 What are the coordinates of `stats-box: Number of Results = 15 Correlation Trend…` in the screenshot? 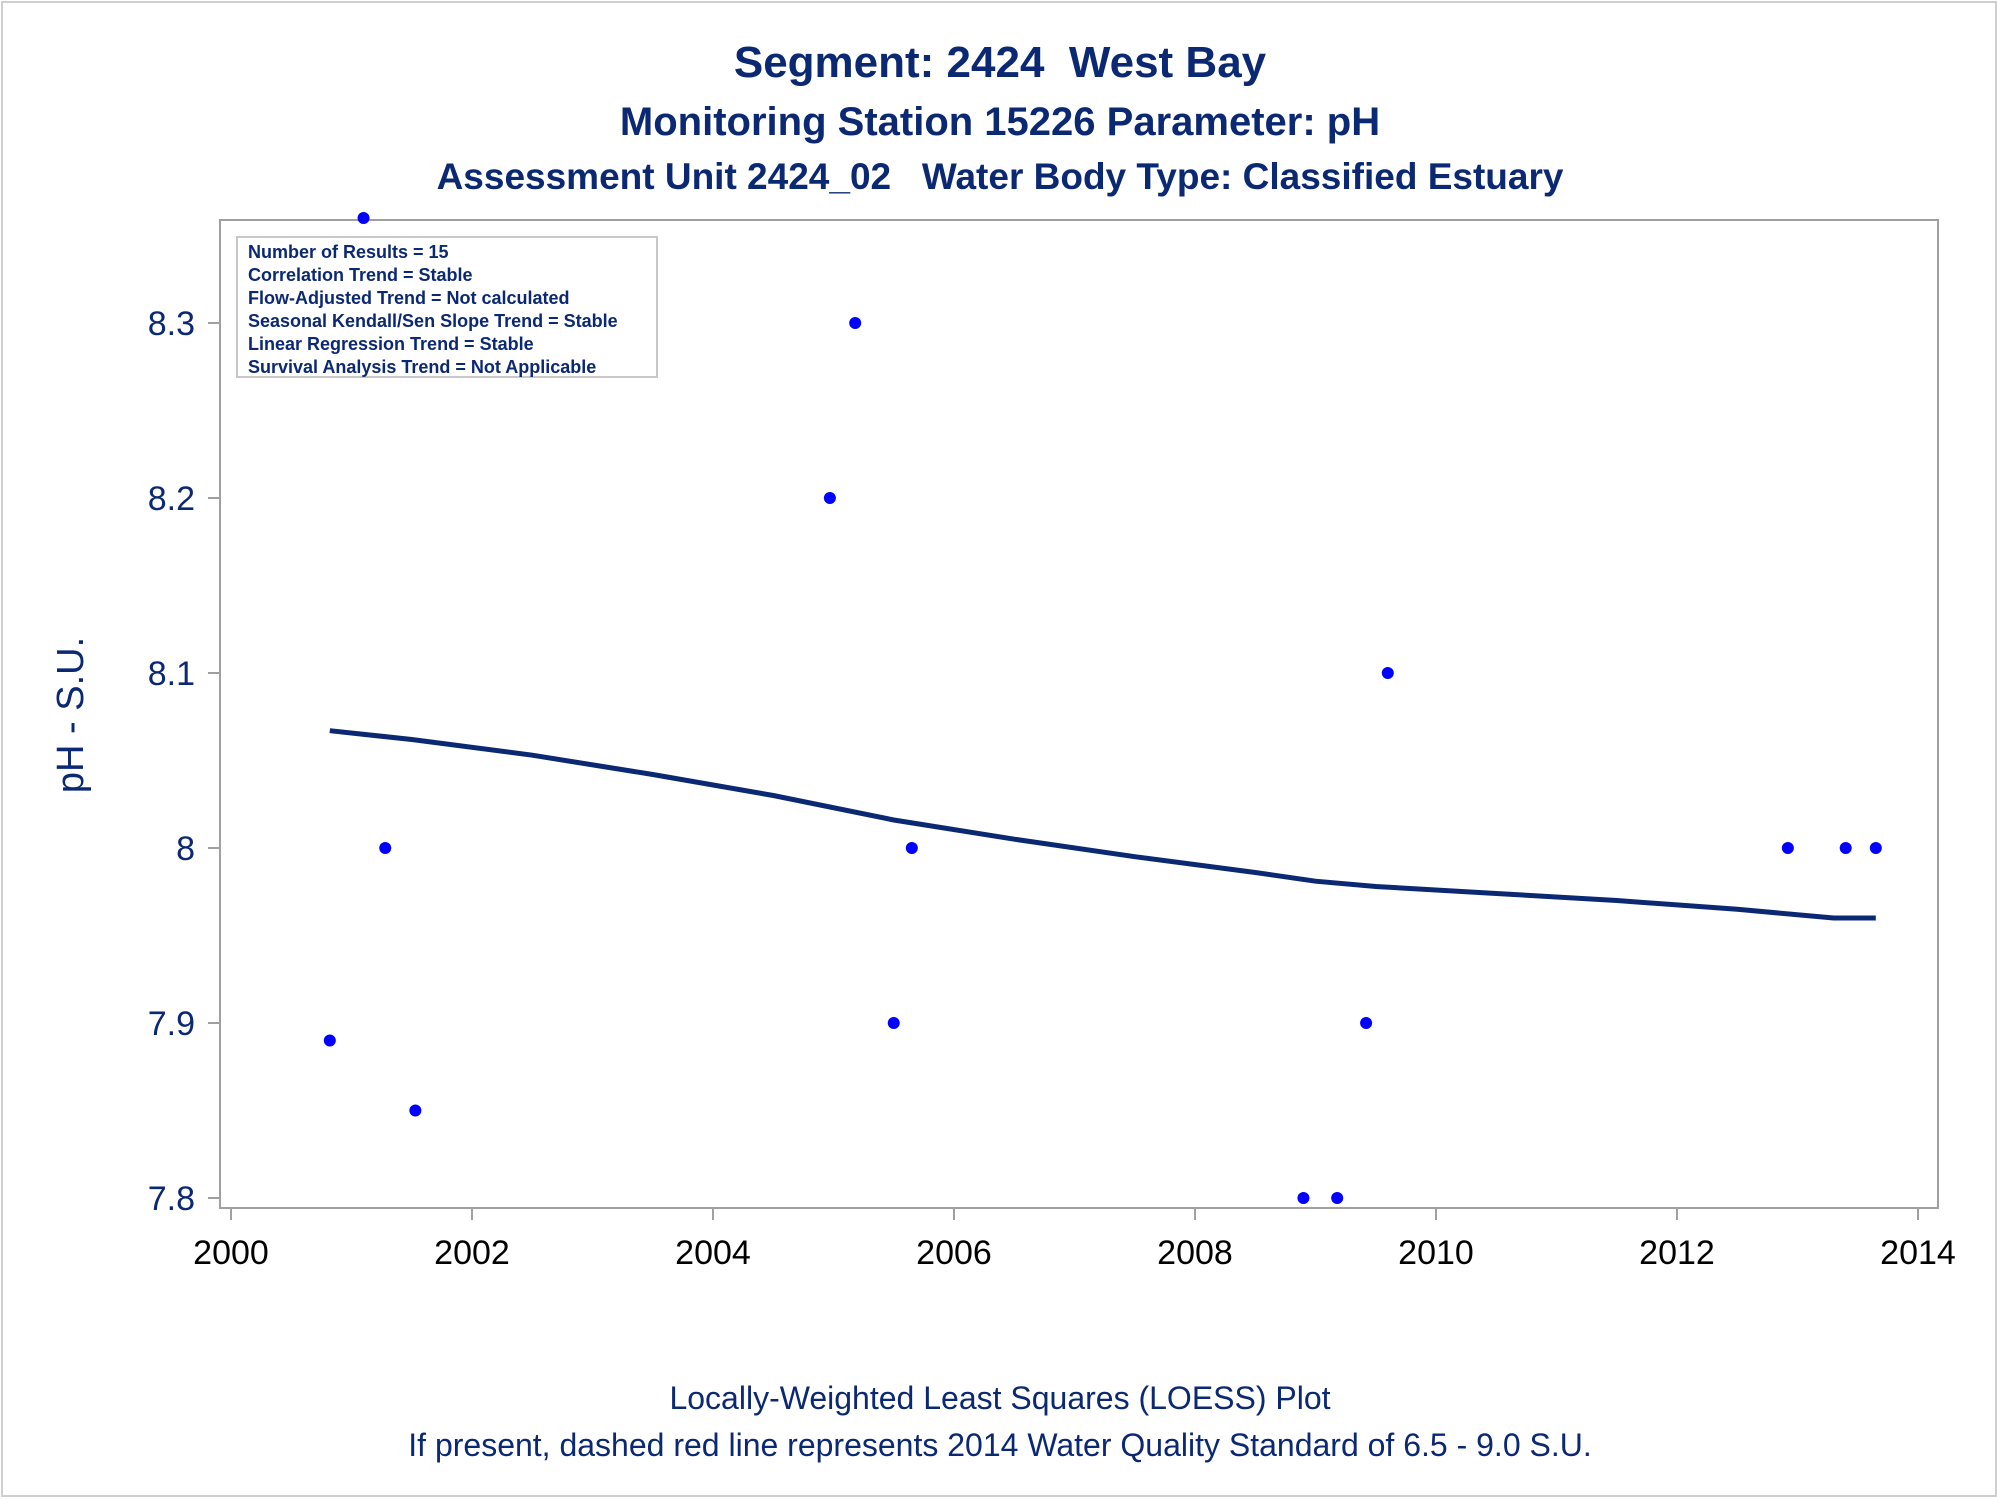 It's located at (447, 307).